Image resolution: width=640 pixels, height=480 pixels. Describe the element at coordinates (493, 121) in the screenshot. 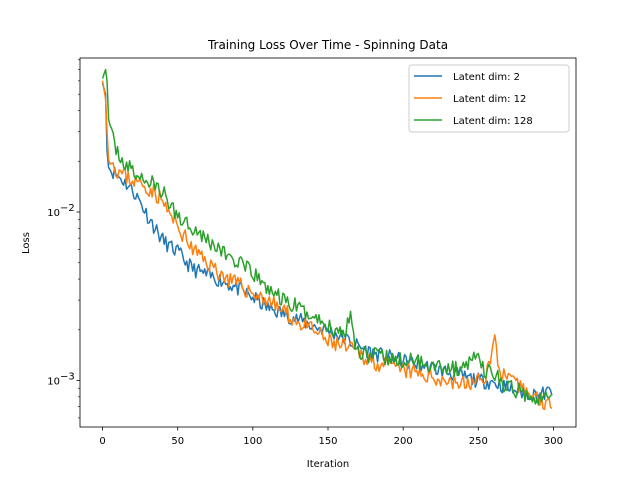

I see `legend-label: Latent dim: 128` at that location.